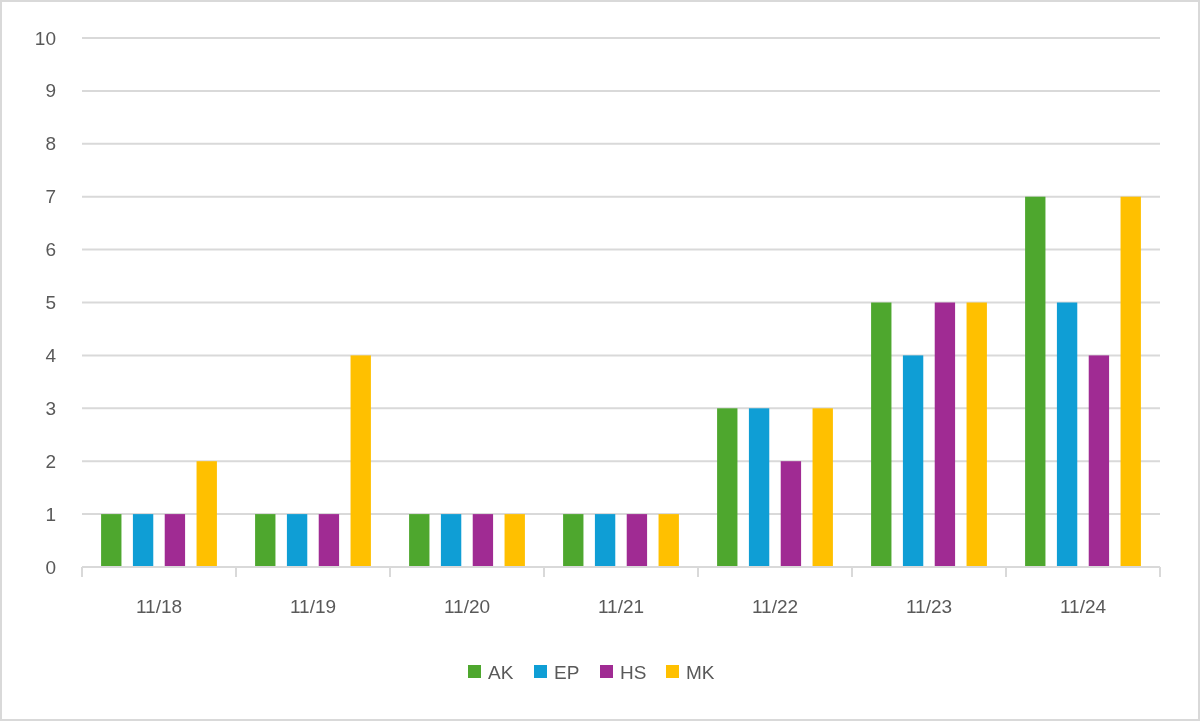  What do you see at coordinates (50, 461) in the screenshot?
I see `y-tick-label: 2` at bounding box center [50, 461].